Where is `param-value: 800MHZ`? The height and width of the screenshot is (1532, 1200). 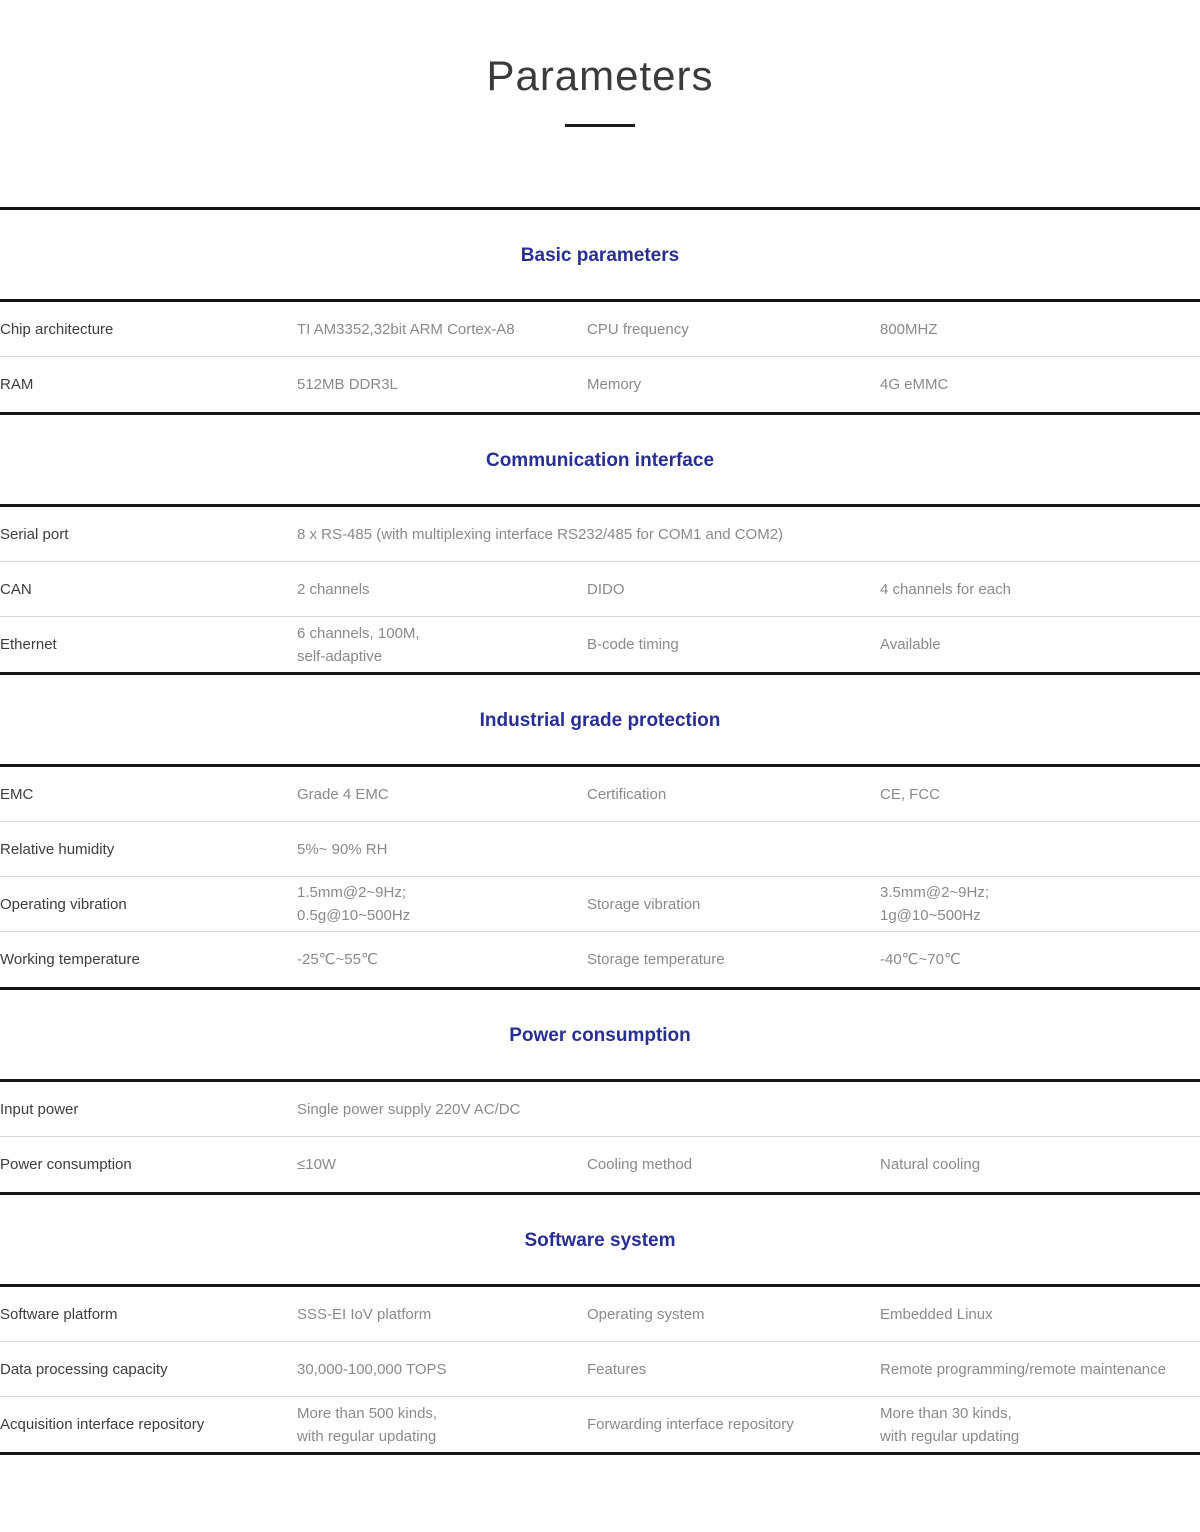
param-value: 800MHZ is located at coordinates (909, 329).